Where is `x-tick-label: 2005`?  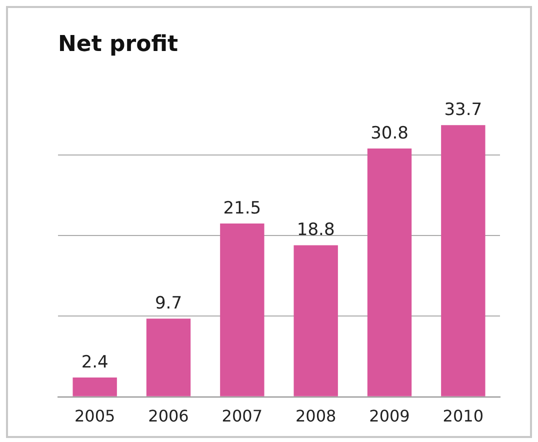
x-tick-label: 2005 is located at coordinates (95, 416).